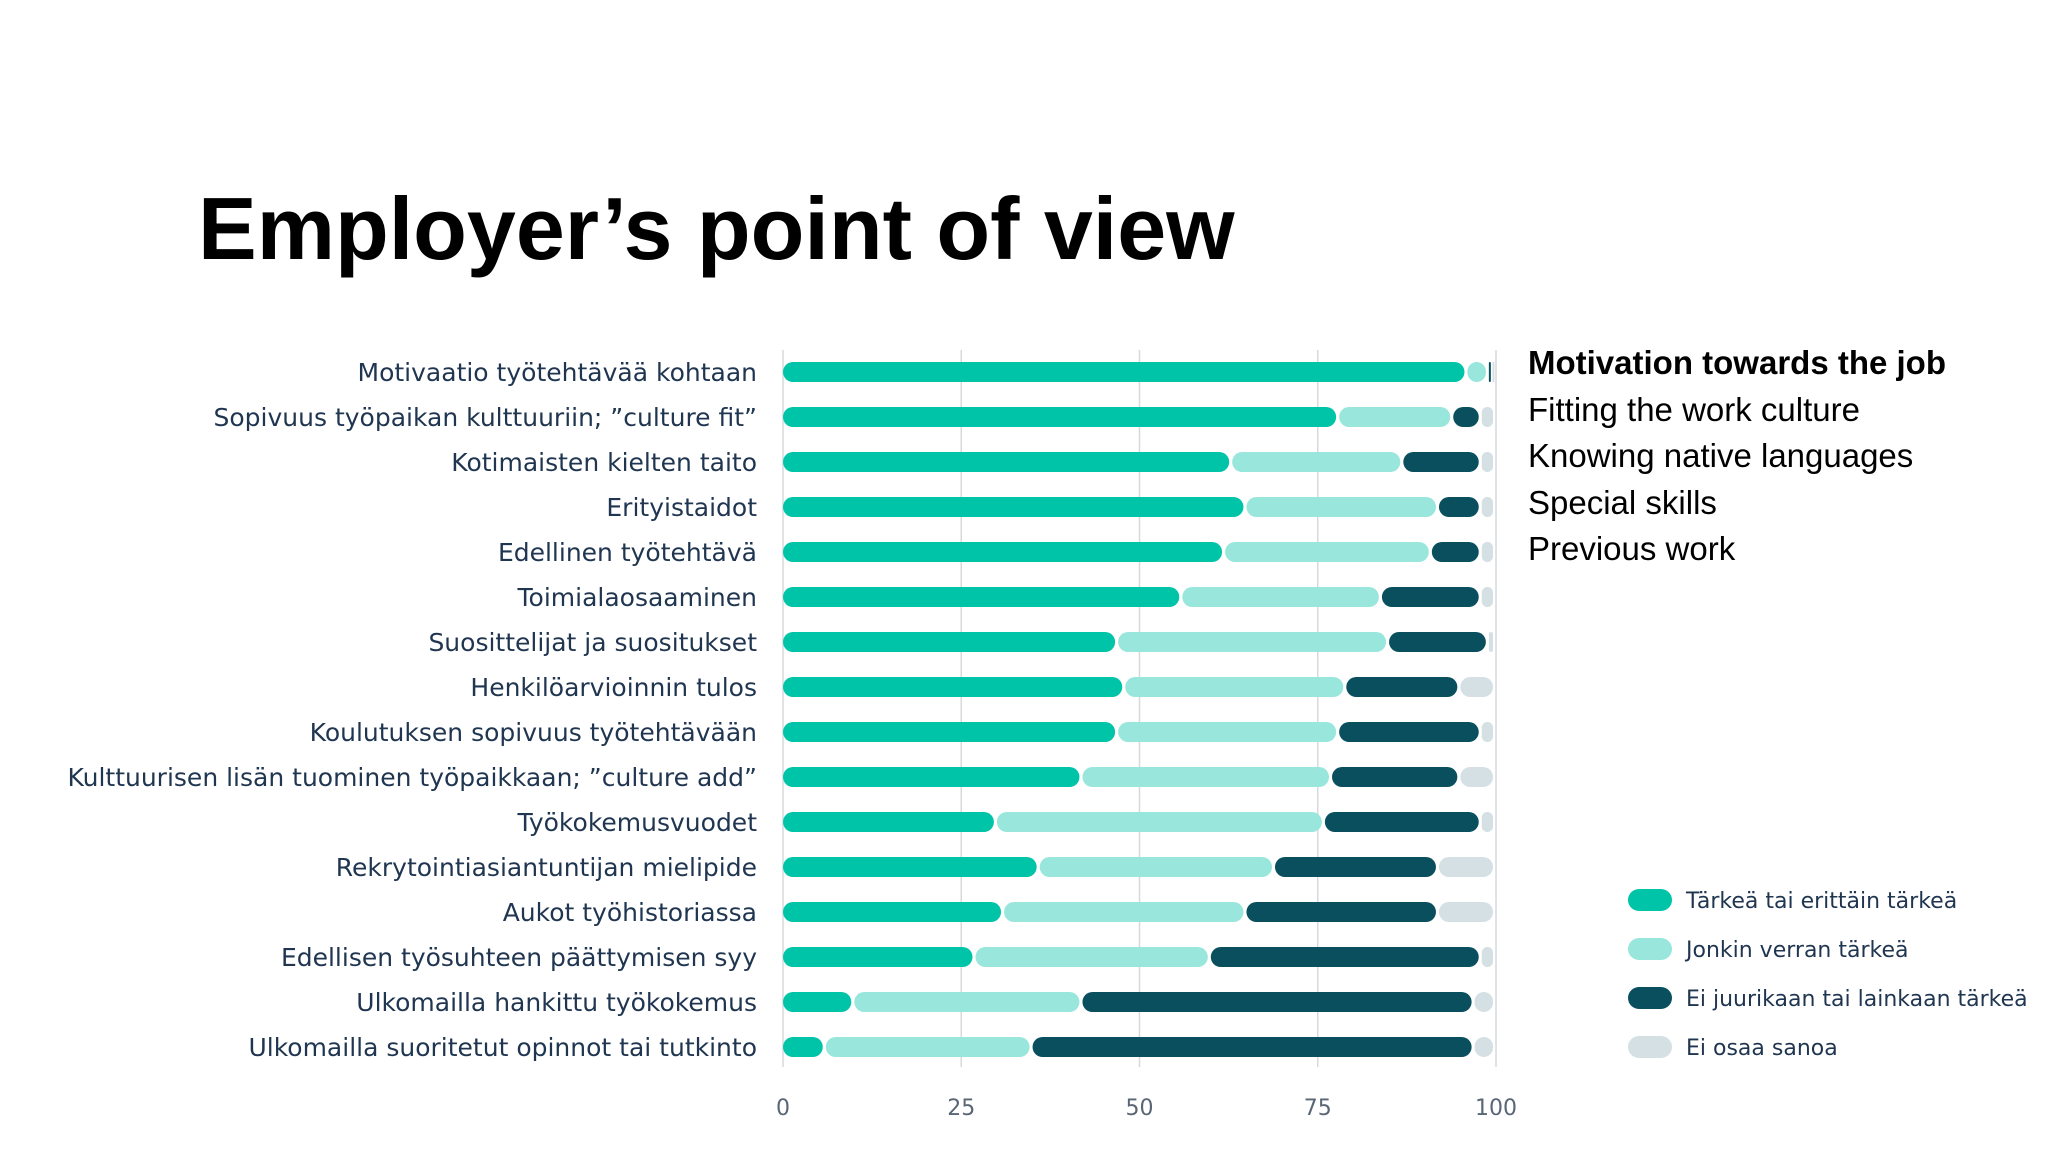 The height and width of the screenshot is (1152, 2048). I want to click on translation-item-special-skills: Special skills, so click(1622, 502).